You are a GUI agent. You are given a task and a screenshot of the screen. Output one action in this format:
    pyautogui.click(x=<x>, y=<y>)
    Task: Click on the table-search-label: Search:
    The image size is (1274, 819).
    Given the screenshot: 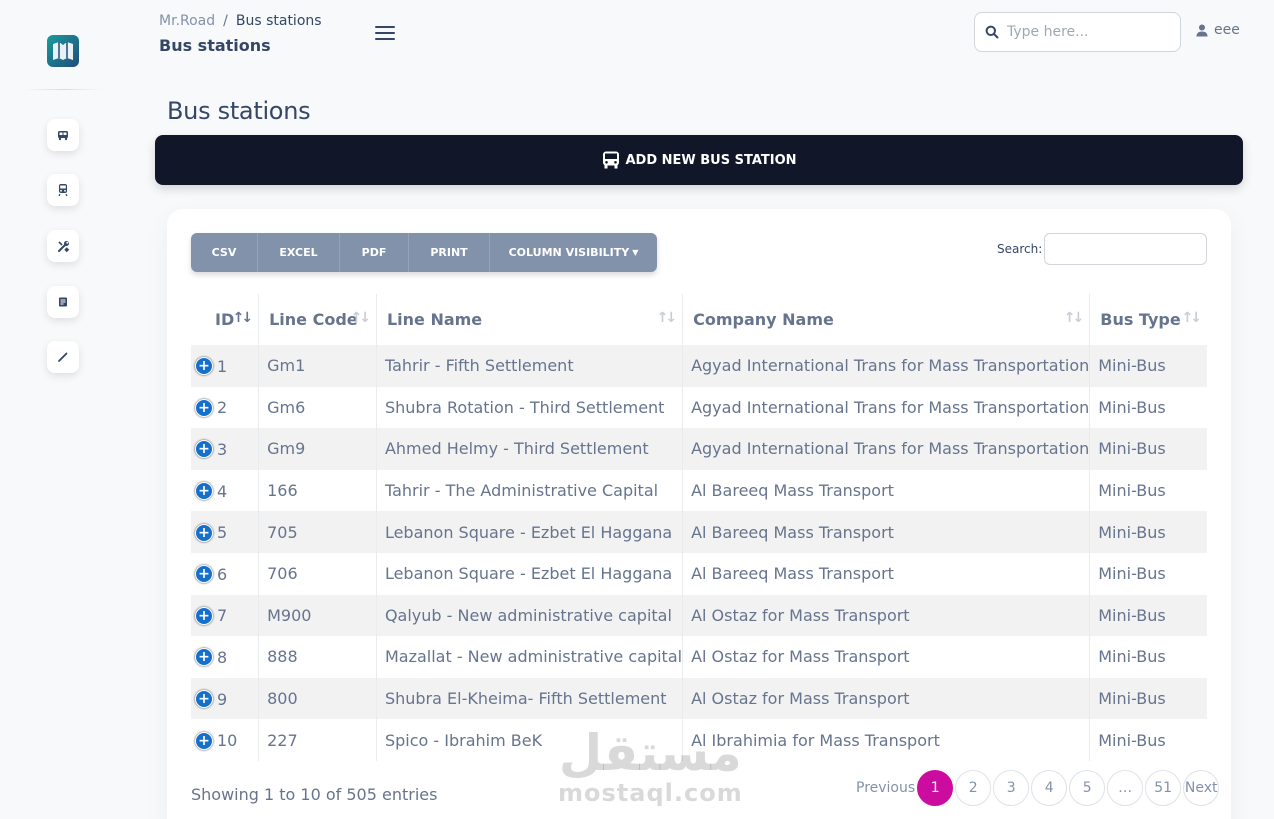 What is the action you would take?
    pyautogui.click(x=1020, y=249)
    